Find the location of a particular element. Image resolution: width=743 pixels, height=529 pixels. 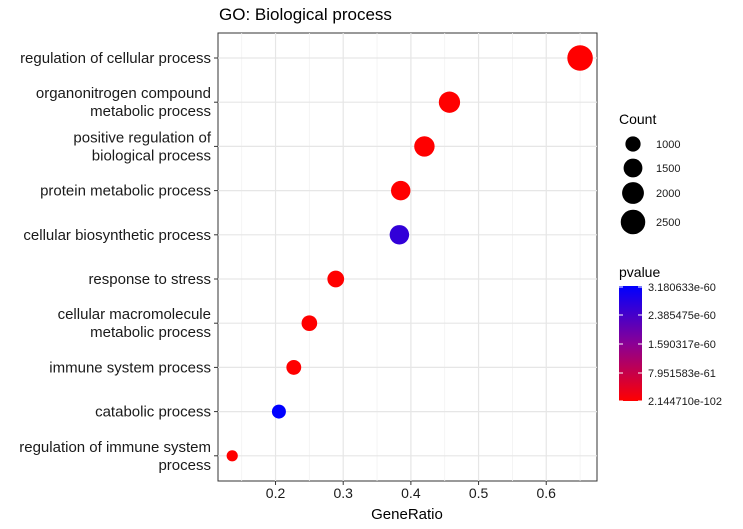

y-tick-label: cellular macromolecule metabolic process is located at coordinates (134, 323).